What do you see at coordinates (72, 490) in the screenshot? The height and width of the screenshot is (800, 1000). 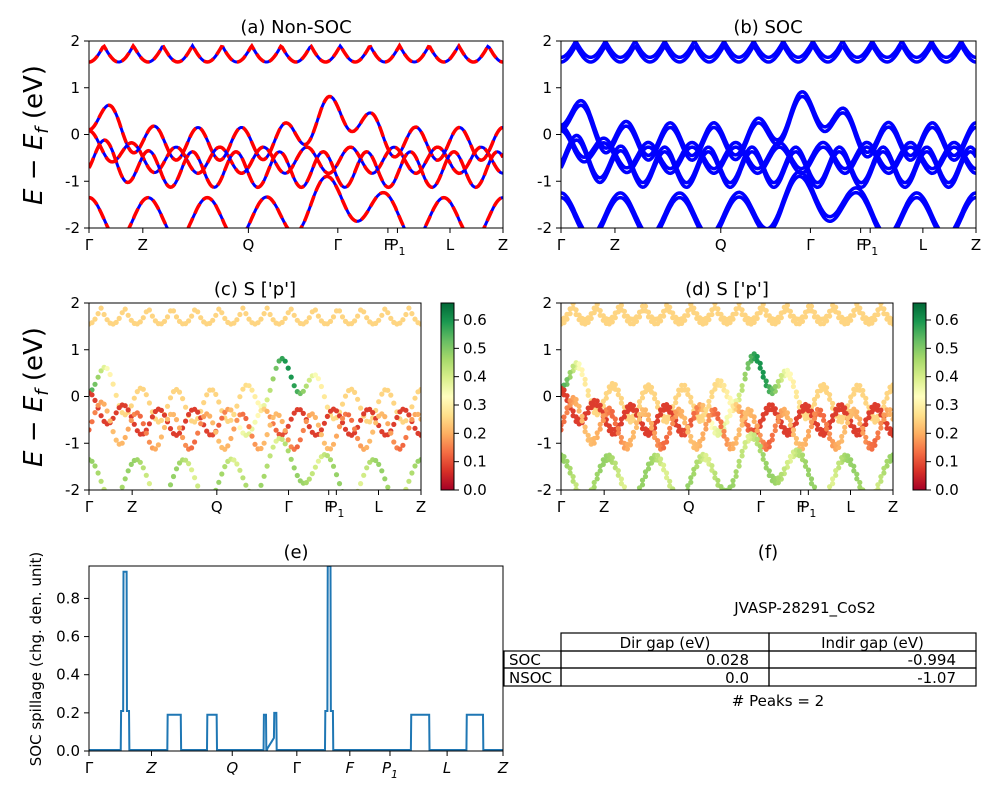 I see `panel-c-ytick-label: -2` at bounding box center [72, 490].